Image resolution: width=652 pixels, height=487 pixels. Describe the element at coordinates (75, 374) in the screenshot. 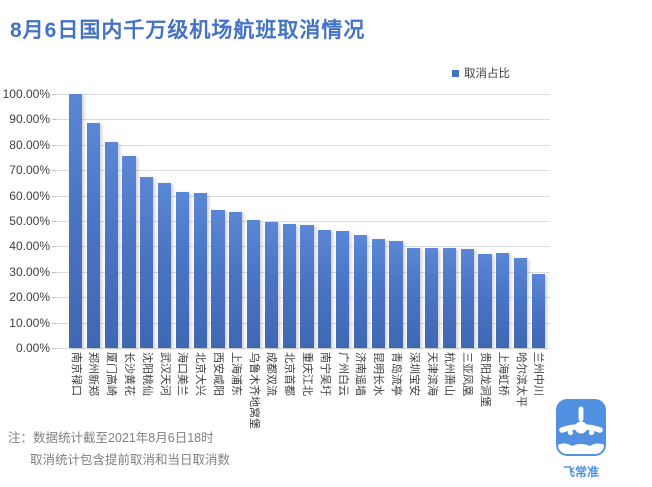

I see `x-axis-label: 南京禄口` at that location.